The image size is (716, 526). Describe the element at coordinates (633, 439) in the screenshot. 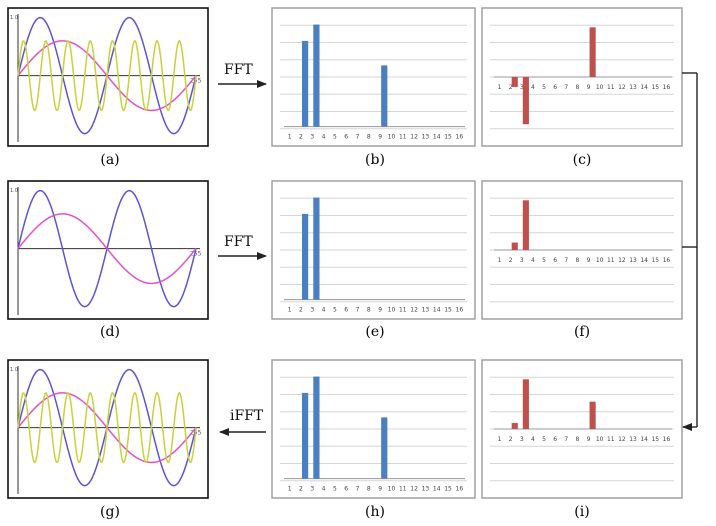

I see `tick-label-i: 13` at that location.